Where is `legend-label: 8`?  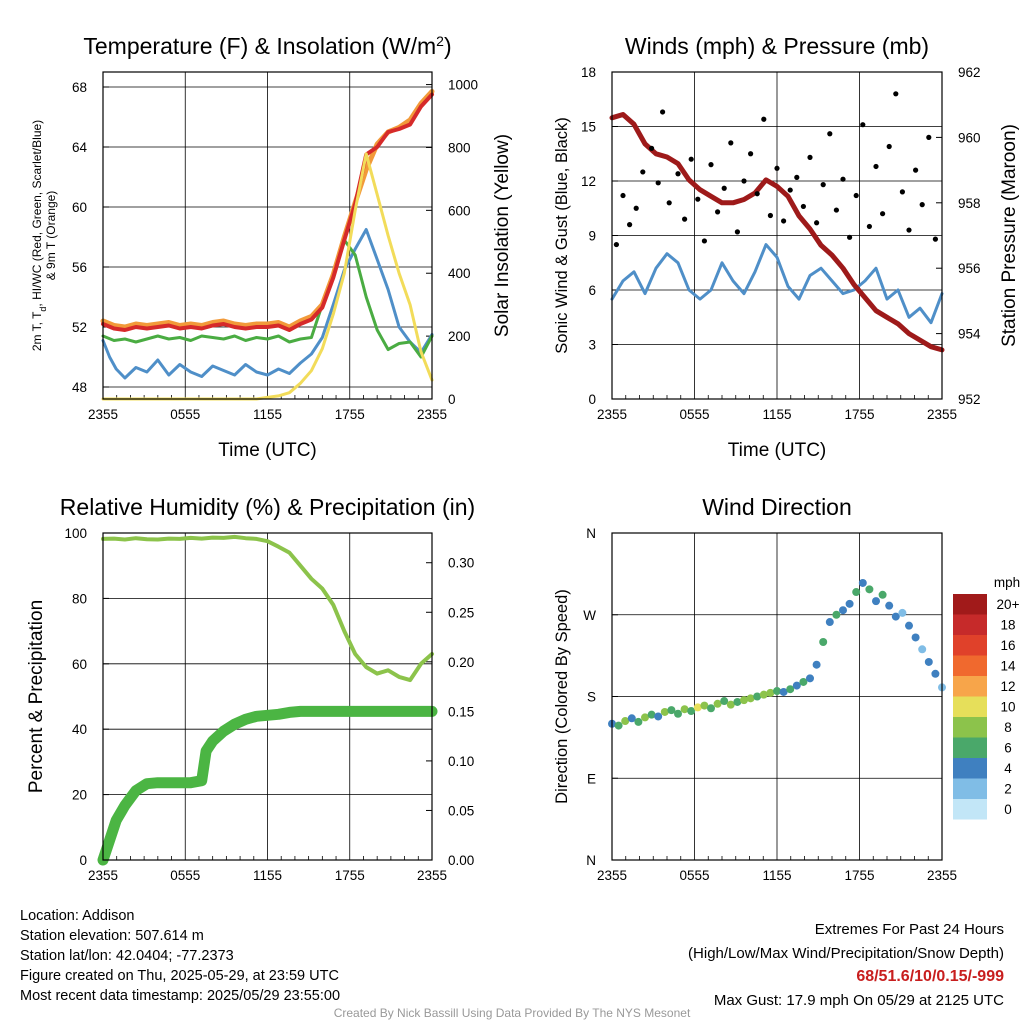 legend-label: 8 is located at coordinates (1008, 727).